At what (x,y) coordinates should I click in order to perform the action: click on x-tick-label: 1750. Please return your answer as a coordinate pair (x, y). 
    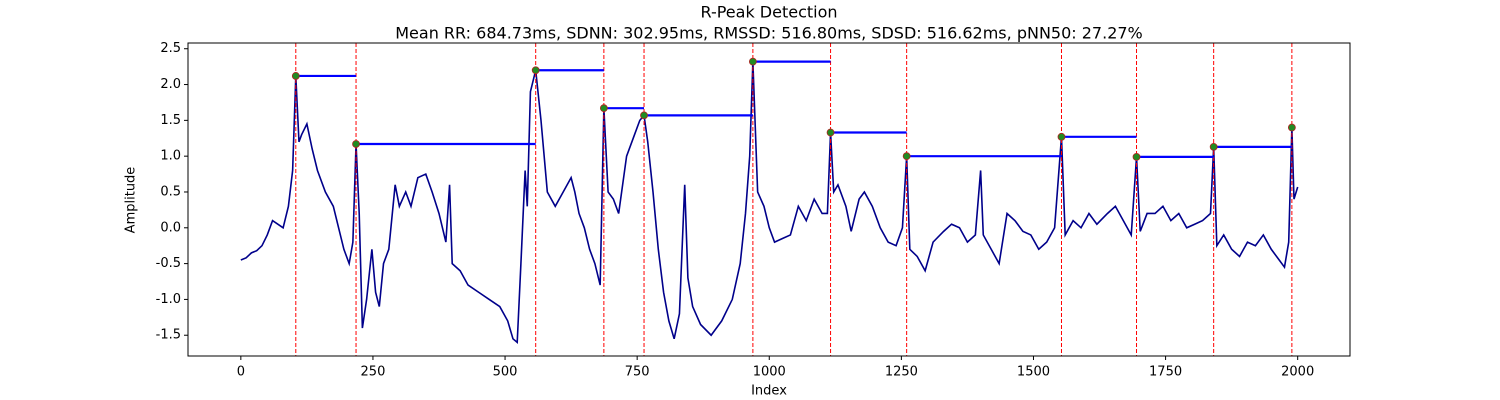
    Looking at the image, I should click on (1165, 372).